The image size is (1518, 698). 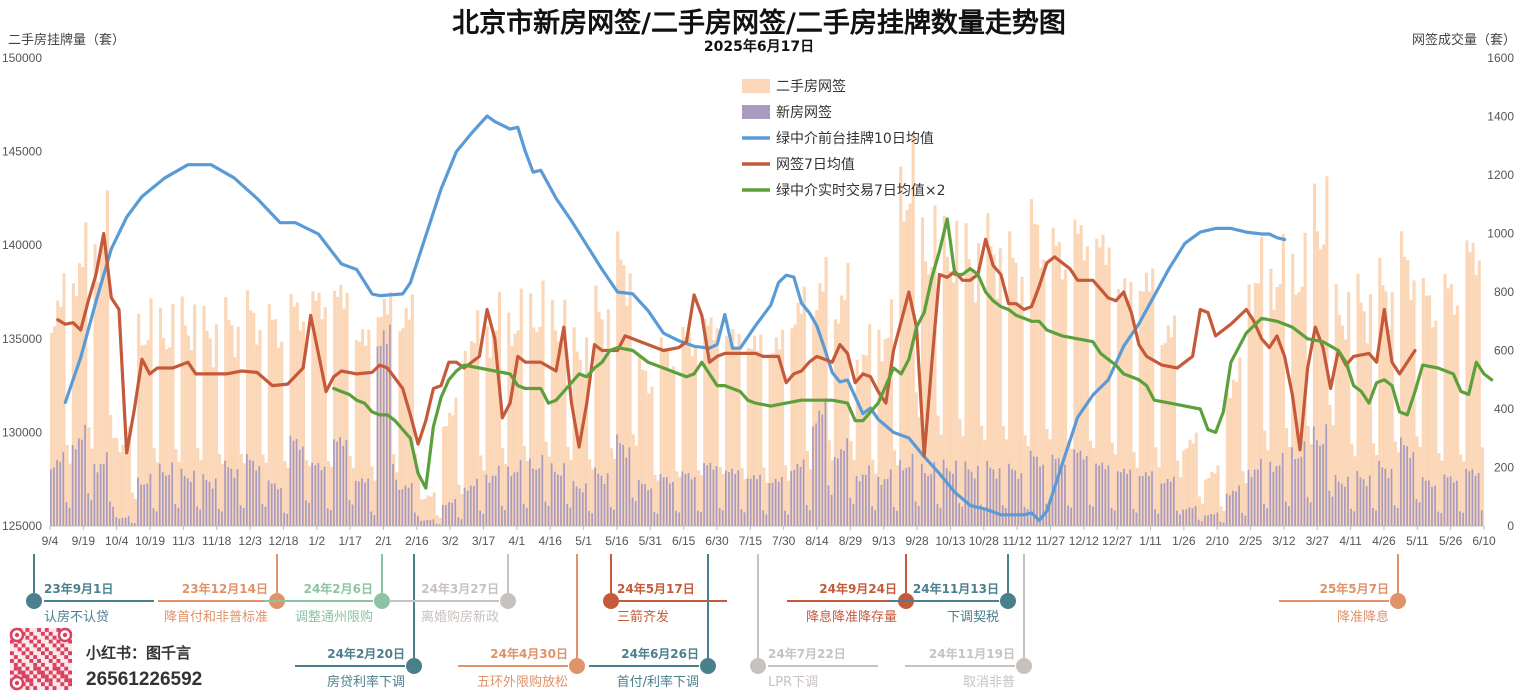 I want to click on legend-swatch, so click(x=756, y=86).